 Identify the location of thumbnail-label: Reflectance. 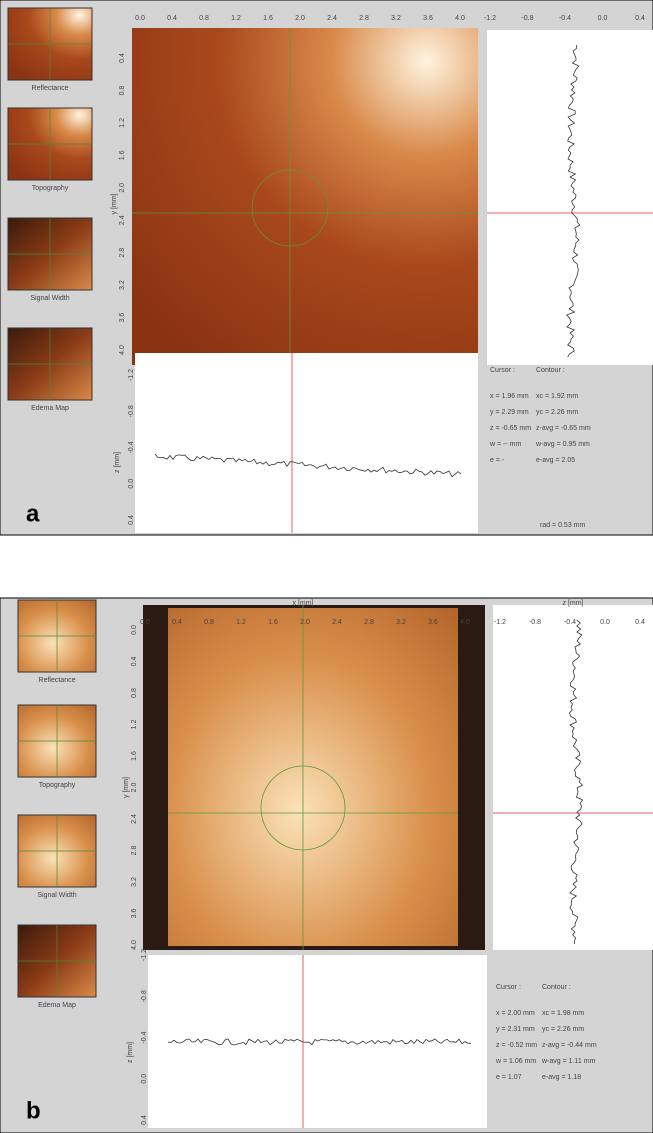
(50, 88).